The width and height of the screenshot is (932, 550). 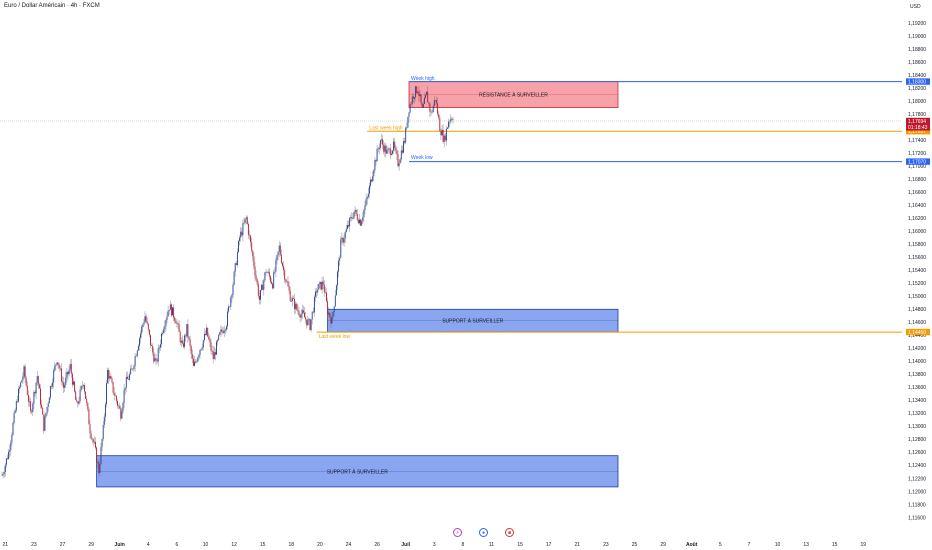 What do you see at coordinates (917, 453) in the screenshot?
I see `y-tick-label: 1,12600` at bounding box center [917, 453].